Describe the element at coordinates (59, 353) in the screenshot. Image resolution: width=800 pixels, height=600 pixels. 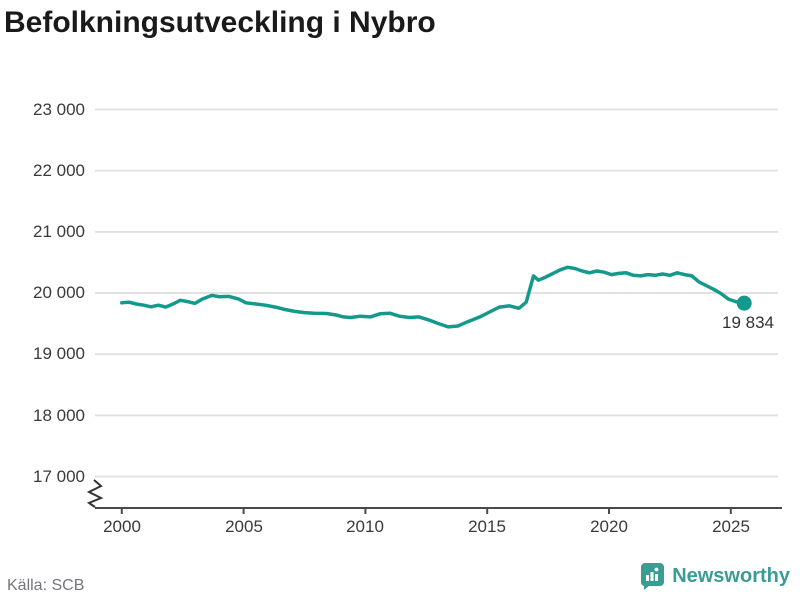
I see `y-tick-label: 19 000` at that location.